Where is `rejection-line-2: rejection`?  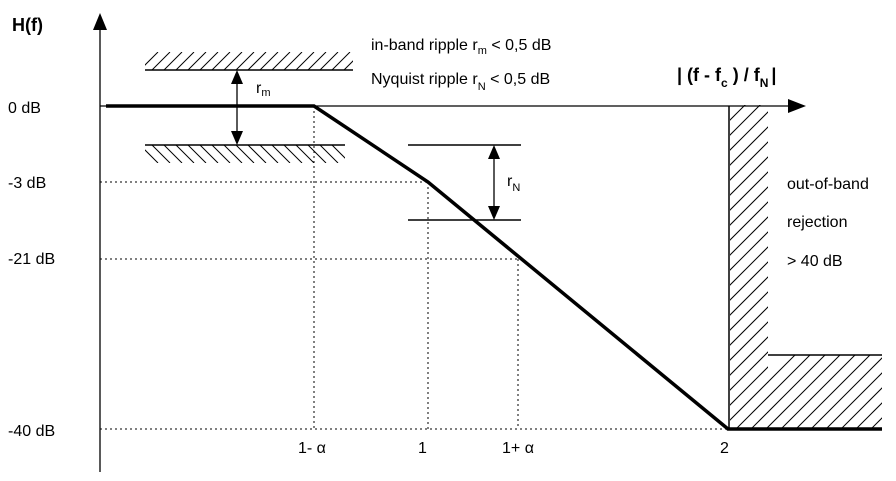
rejection-line-2: rejection is located at coordinates (817, 222).